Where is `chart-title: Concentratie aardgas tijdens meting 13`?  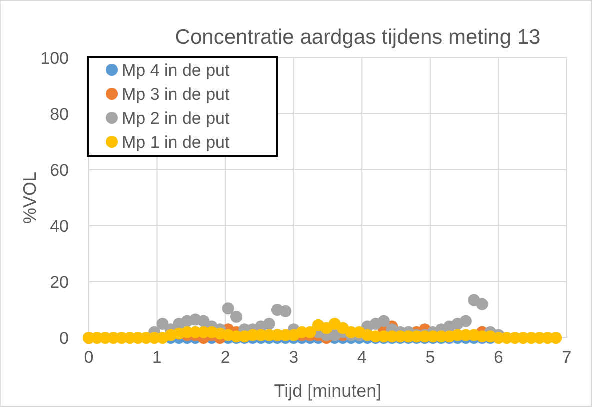
chart-title: Concentratie aardgas tijdens meting 13 is located at coordinates (358, 37).